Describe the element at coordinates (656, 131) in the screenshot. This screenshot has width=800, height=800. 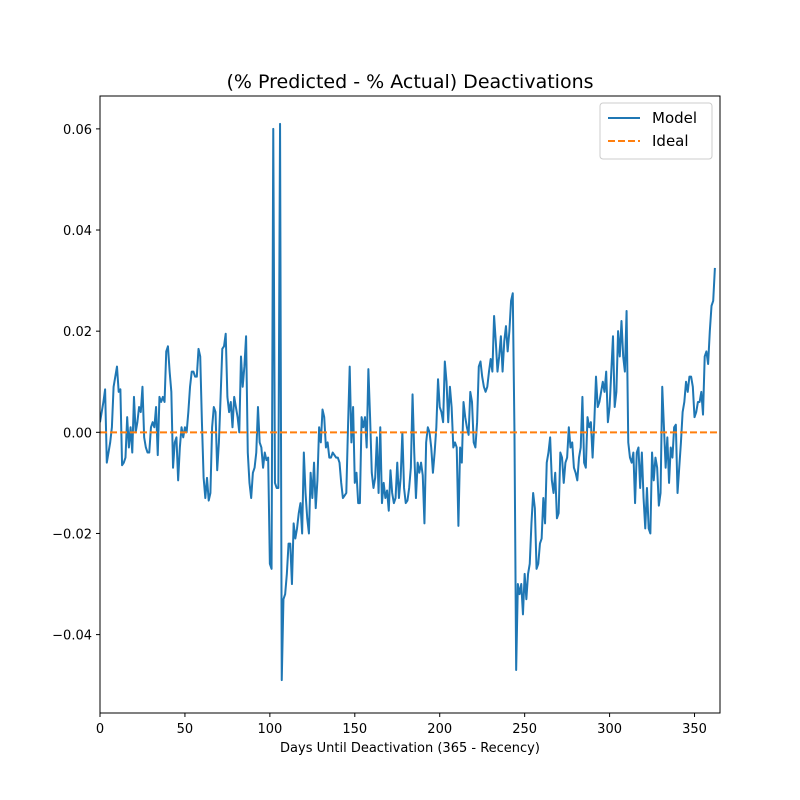
I see `legend: Model Ideal` at that location.